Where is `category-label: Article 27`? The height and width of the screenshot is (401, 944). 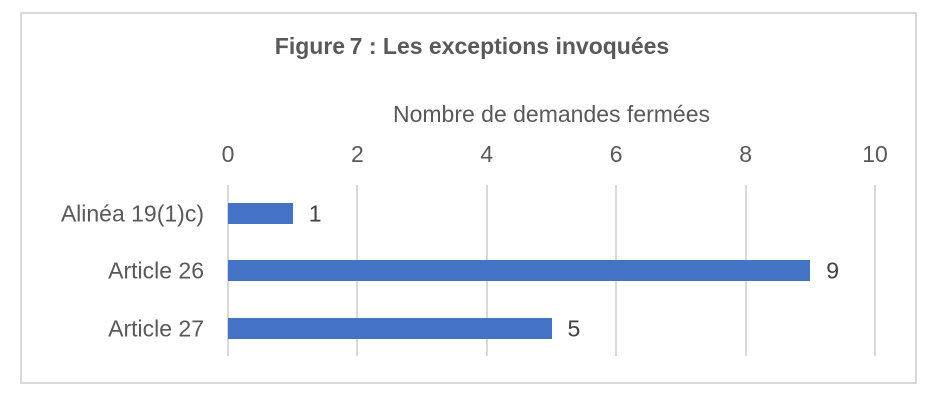
category-label: Article 27 is located at coordinates (156, 328).